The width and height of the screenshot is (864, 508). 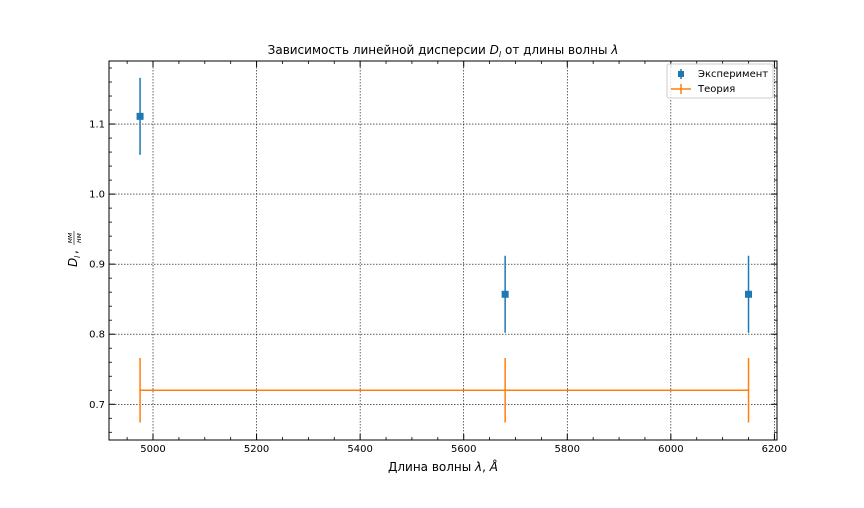 What do you see at coordinates (74, 249) in the screenshot?
I see `y-axis-label: D l , мм нм` at bounding box center [74, 249].